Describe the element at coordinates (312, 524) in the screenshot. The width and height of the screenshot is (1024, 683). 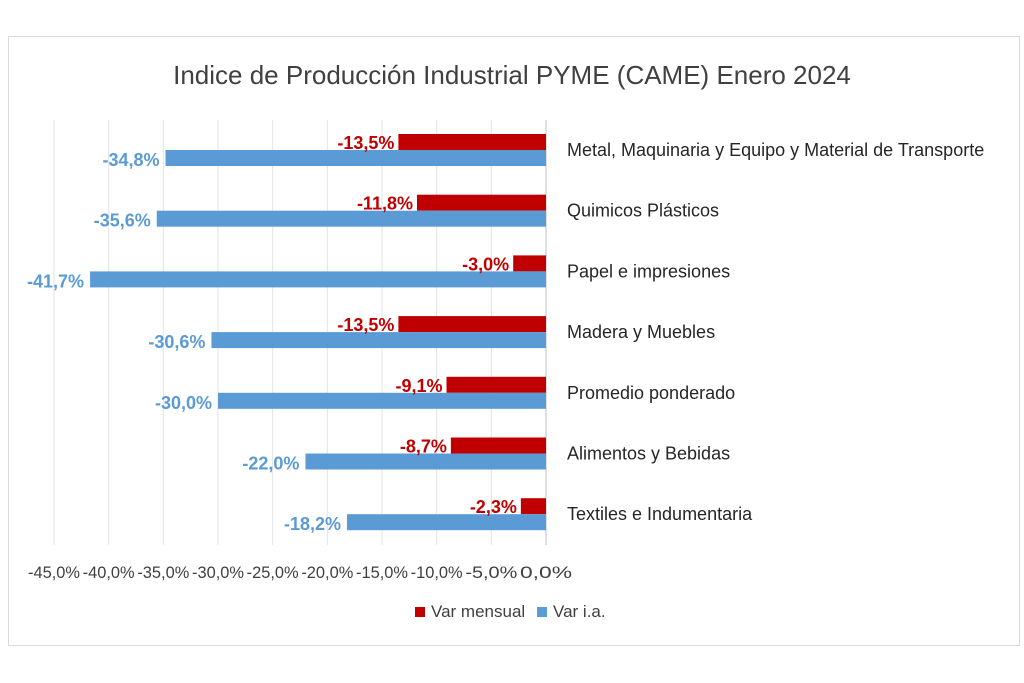
I see `data-label-var-ia: -18,2%` at that location.